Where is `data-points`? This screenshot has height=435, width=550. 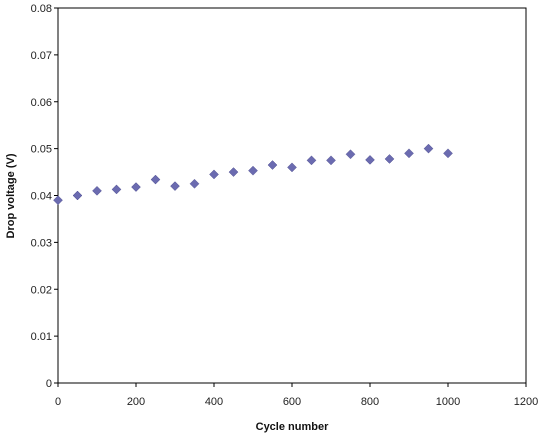
data-points is located at coordinates (253, 174).